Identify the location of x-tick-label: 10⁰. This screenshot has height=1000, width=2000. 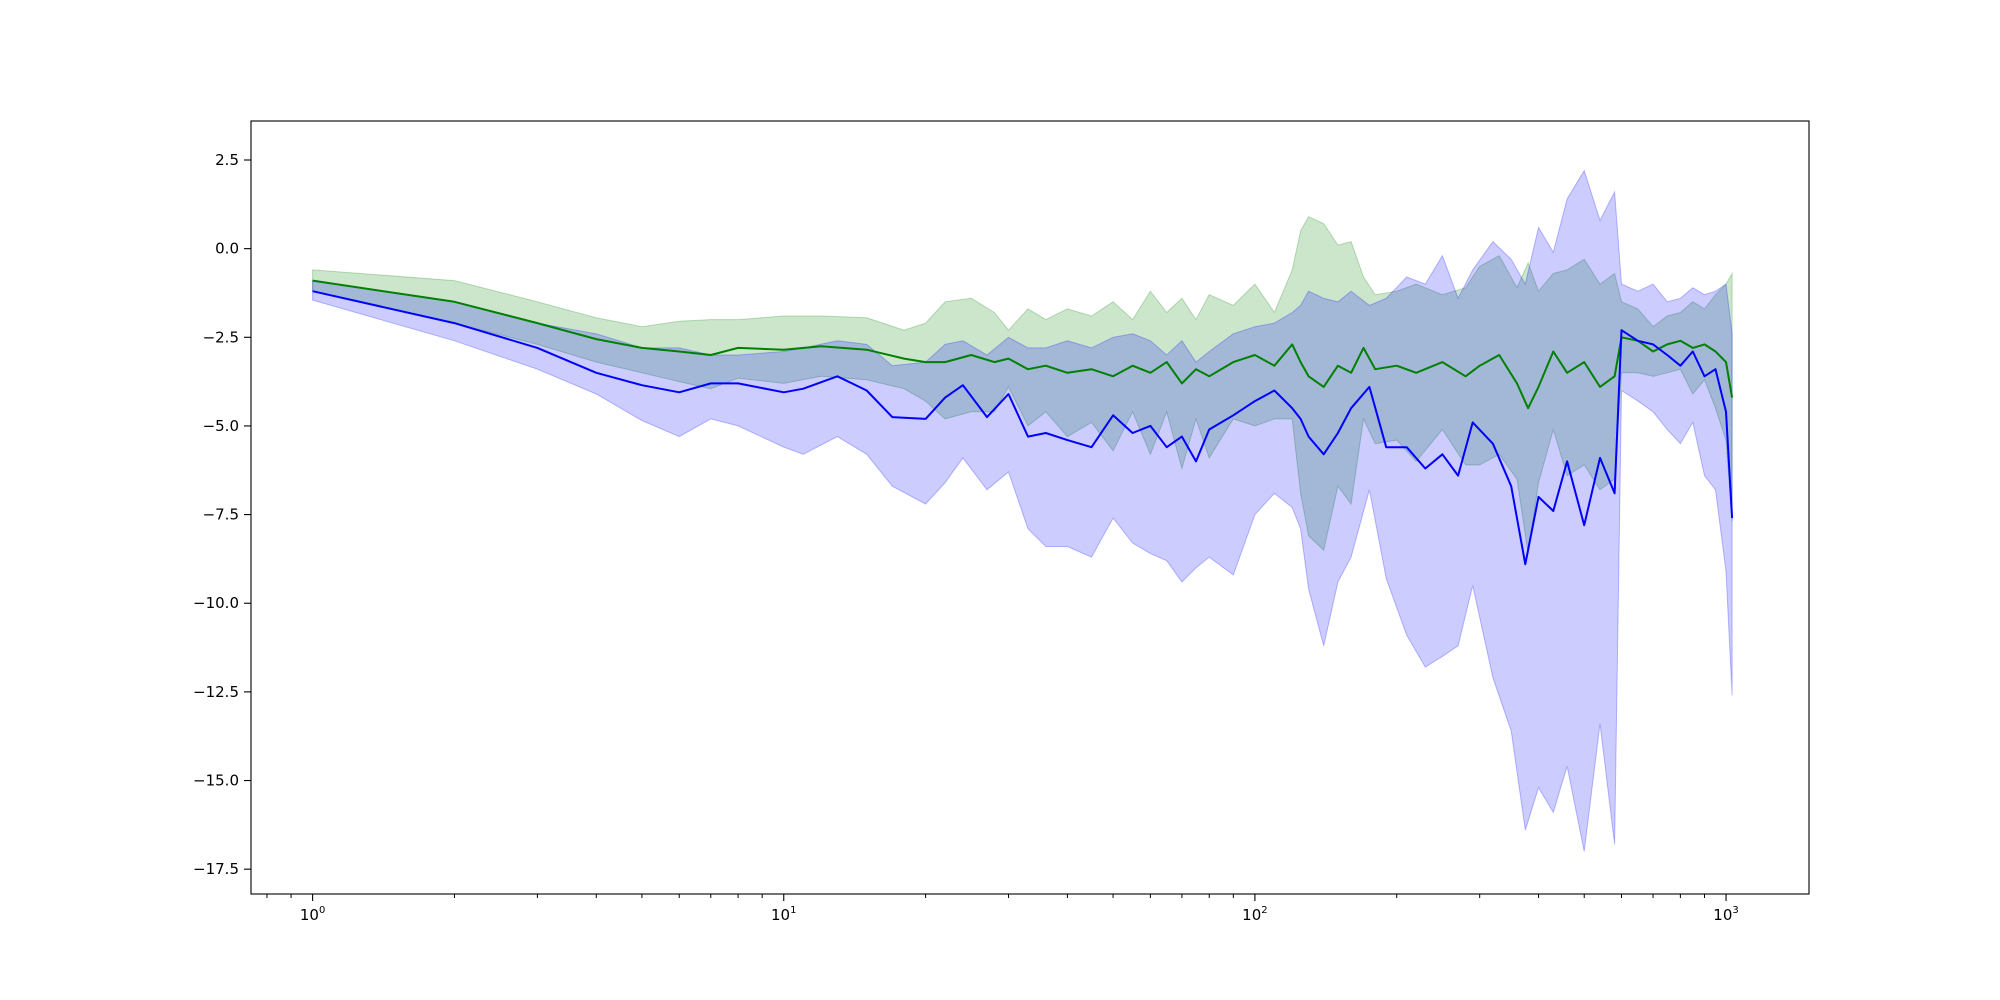
(312, 914).